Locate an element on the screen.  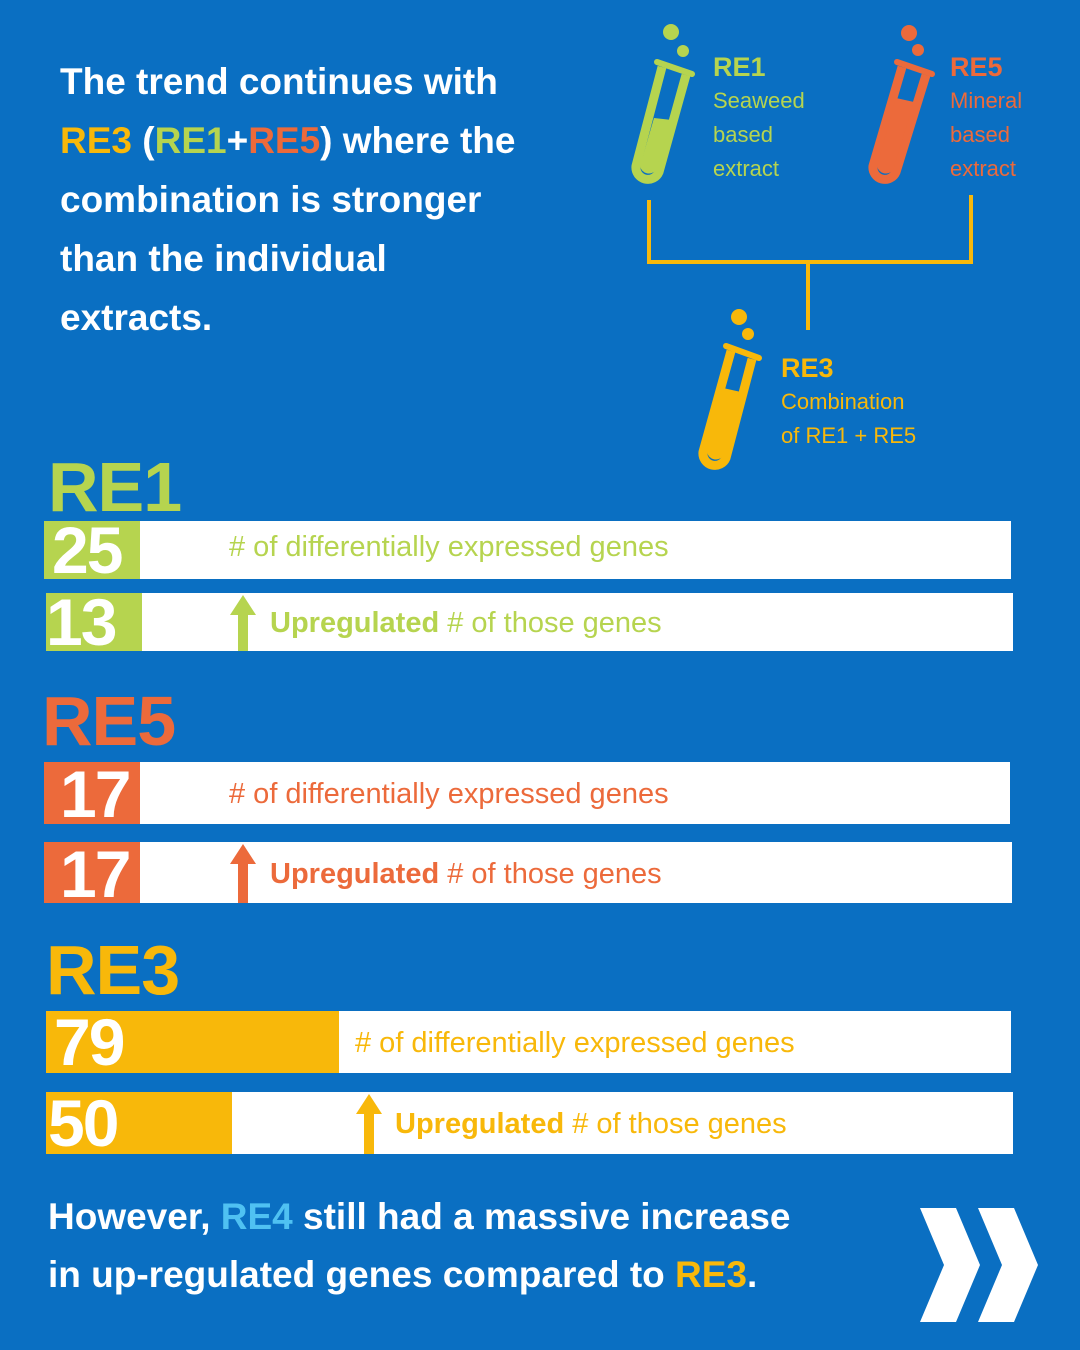
re5-up-bar is located at coordinates (92, 872).